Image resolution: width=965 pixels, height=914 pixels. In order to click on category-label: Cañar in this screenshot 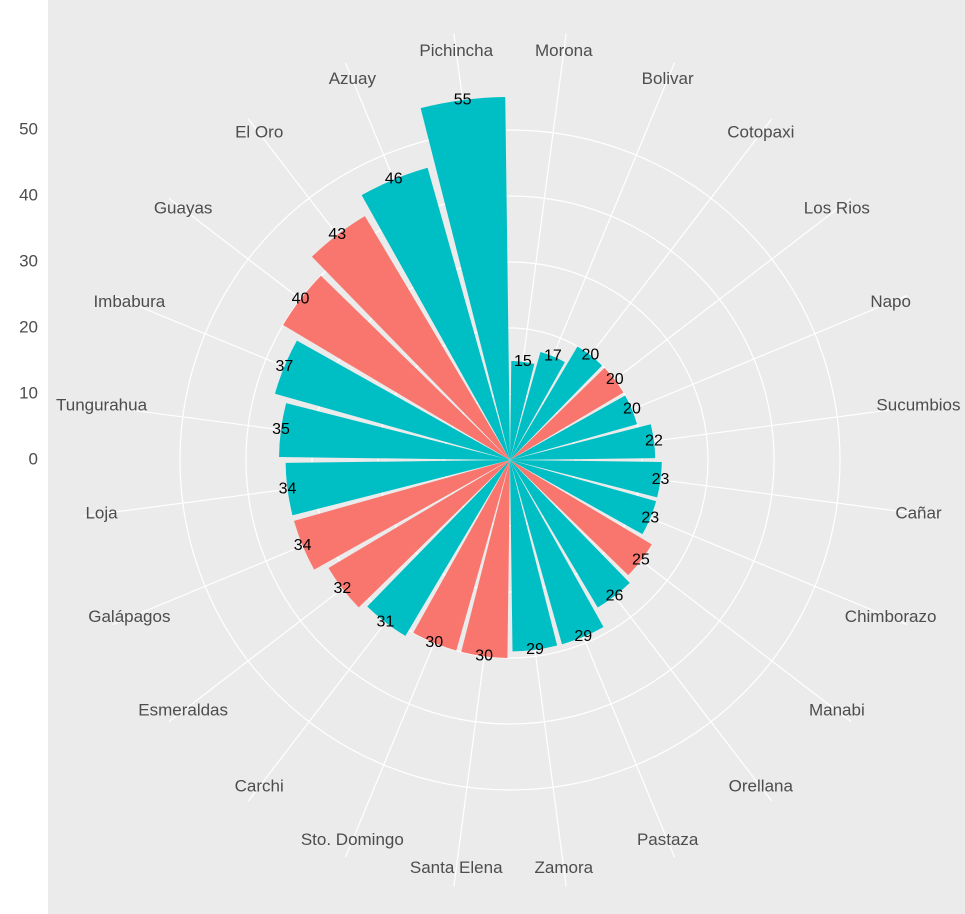, I will do `click(918, 512)`.